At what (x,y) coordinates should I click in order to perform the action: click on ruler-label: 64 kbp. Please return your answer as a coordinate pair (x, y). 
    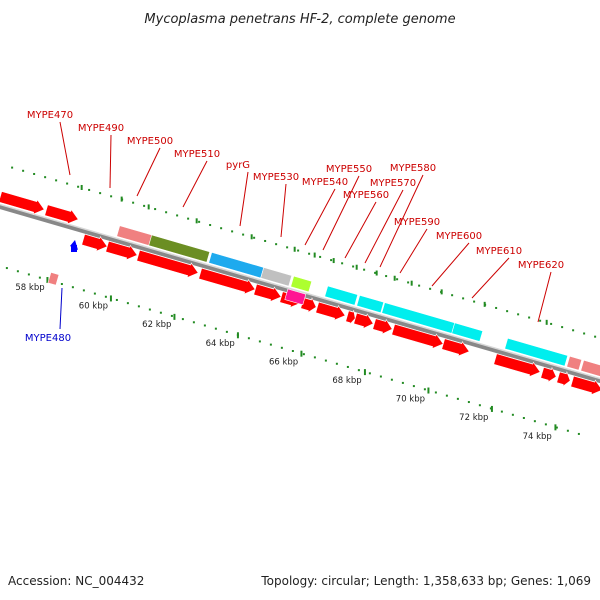
    Looking at the image, I should click on (220, 344).